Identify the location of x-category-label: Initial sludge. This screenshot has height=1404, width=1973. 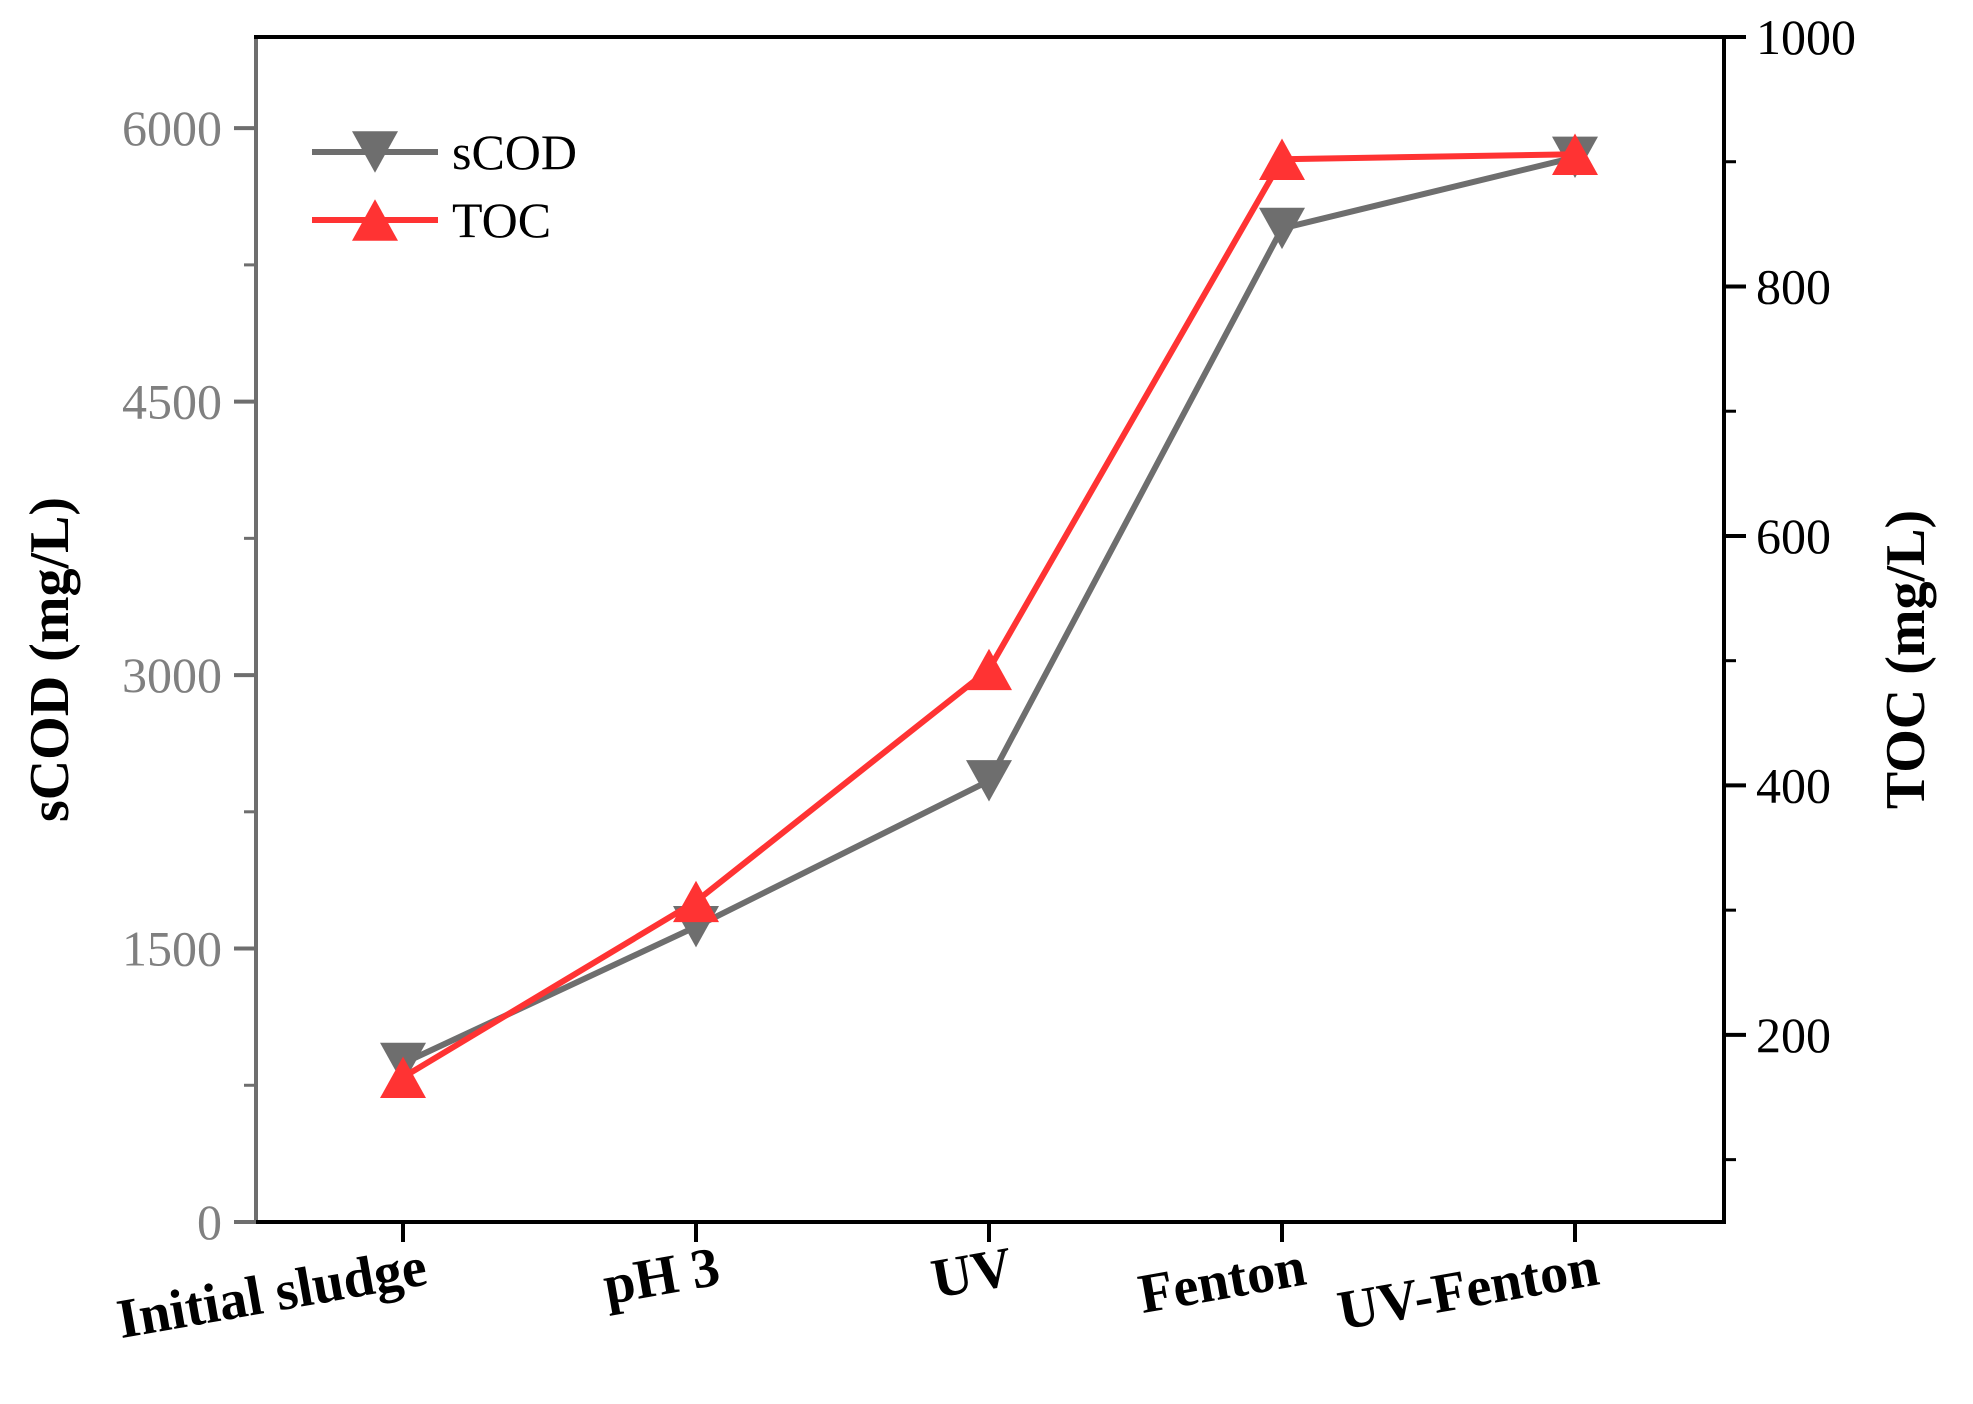
(271, 1293).